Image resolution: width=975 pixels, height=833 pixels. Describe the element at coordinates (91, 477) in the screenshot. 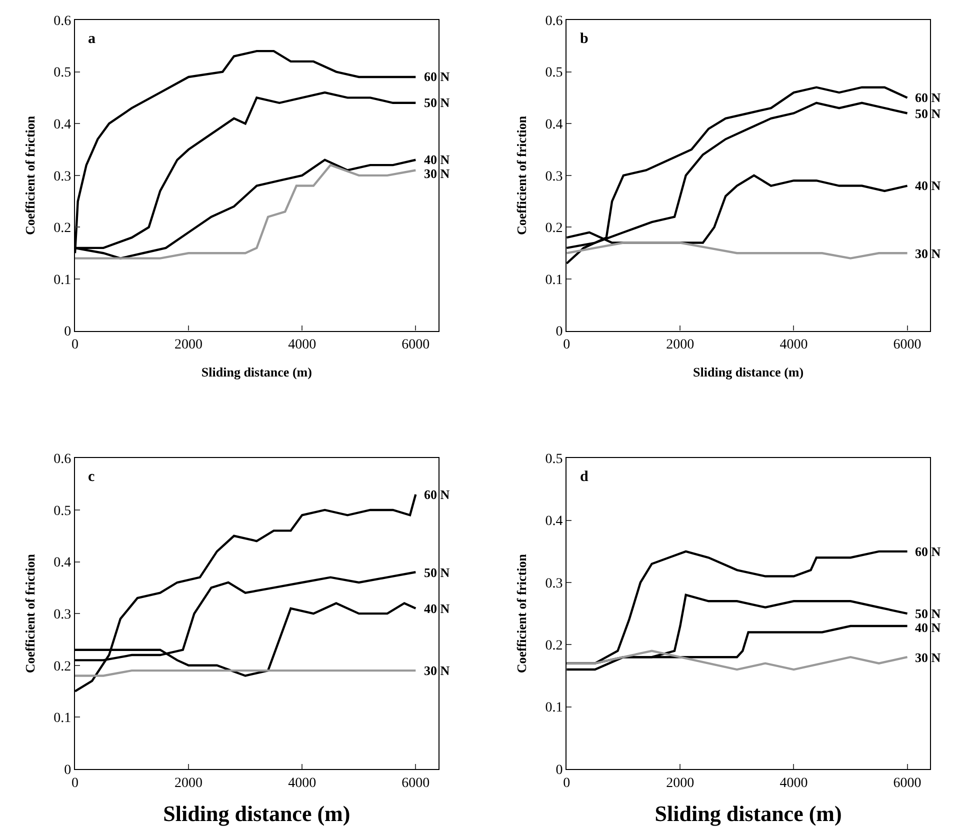

I see `text: c` at that location.